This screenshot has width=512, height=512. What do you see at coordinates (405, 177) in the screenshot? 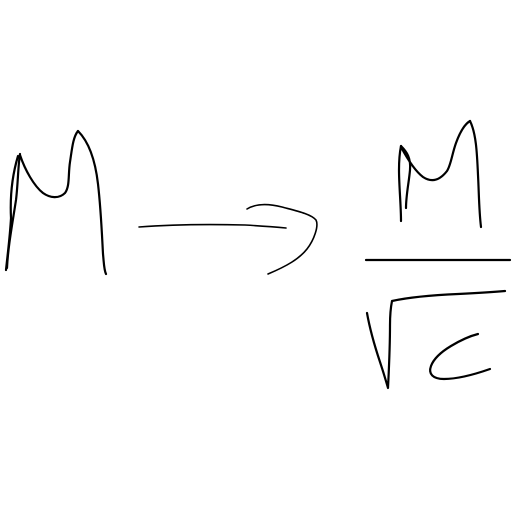
I see `numerator-m-left-inner` at bounding box center [405, 177].